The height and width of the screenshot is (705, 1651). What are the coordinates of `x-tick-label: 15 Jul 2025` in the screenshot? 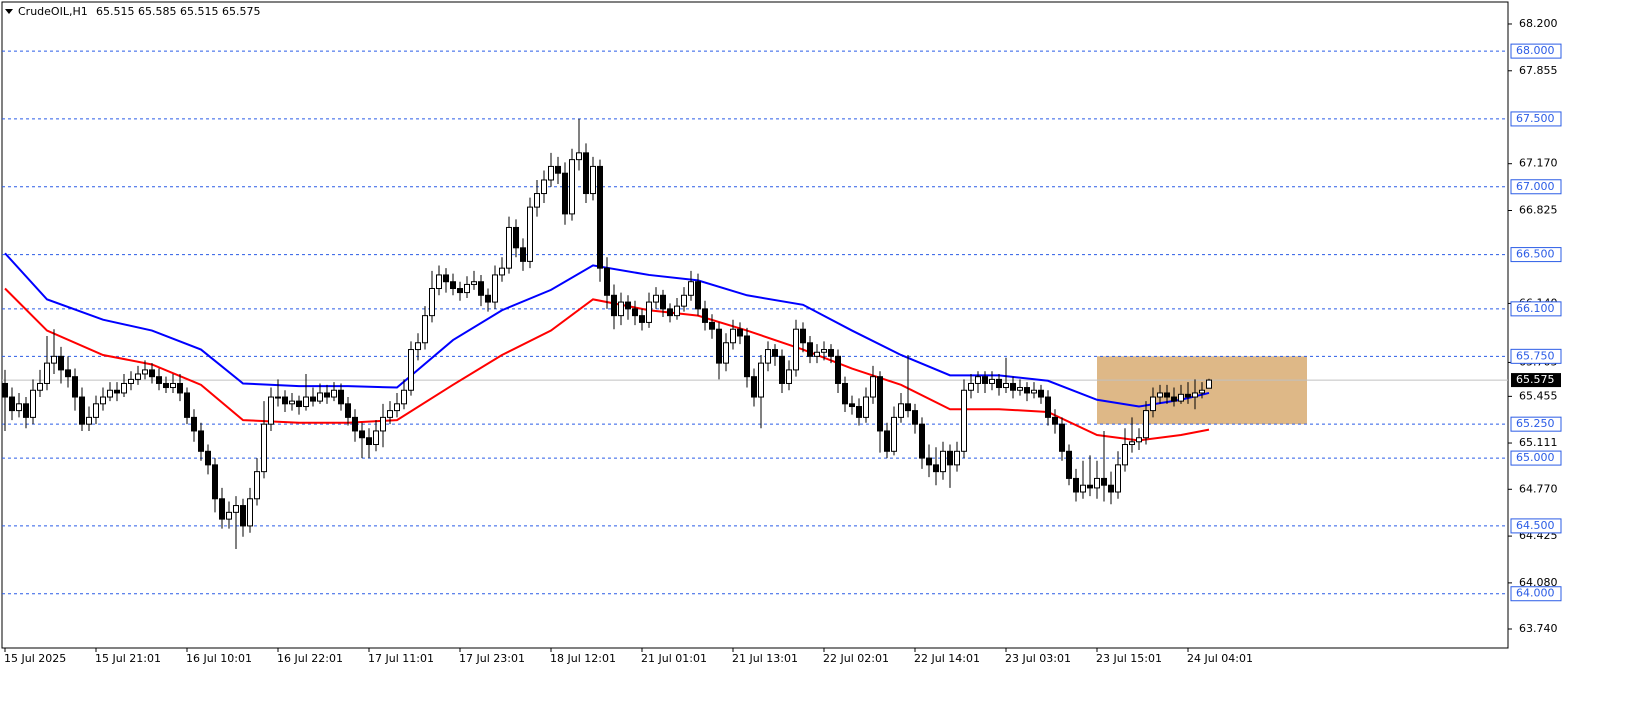 It's located at (35, 658).